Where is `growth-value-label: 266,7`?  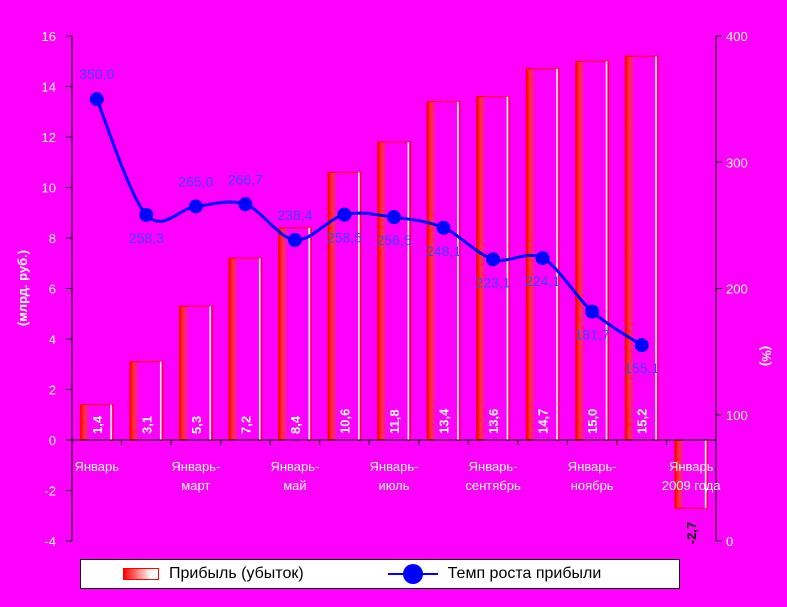 growth-value-label: 266,7 is located at coordinates (245, 179).